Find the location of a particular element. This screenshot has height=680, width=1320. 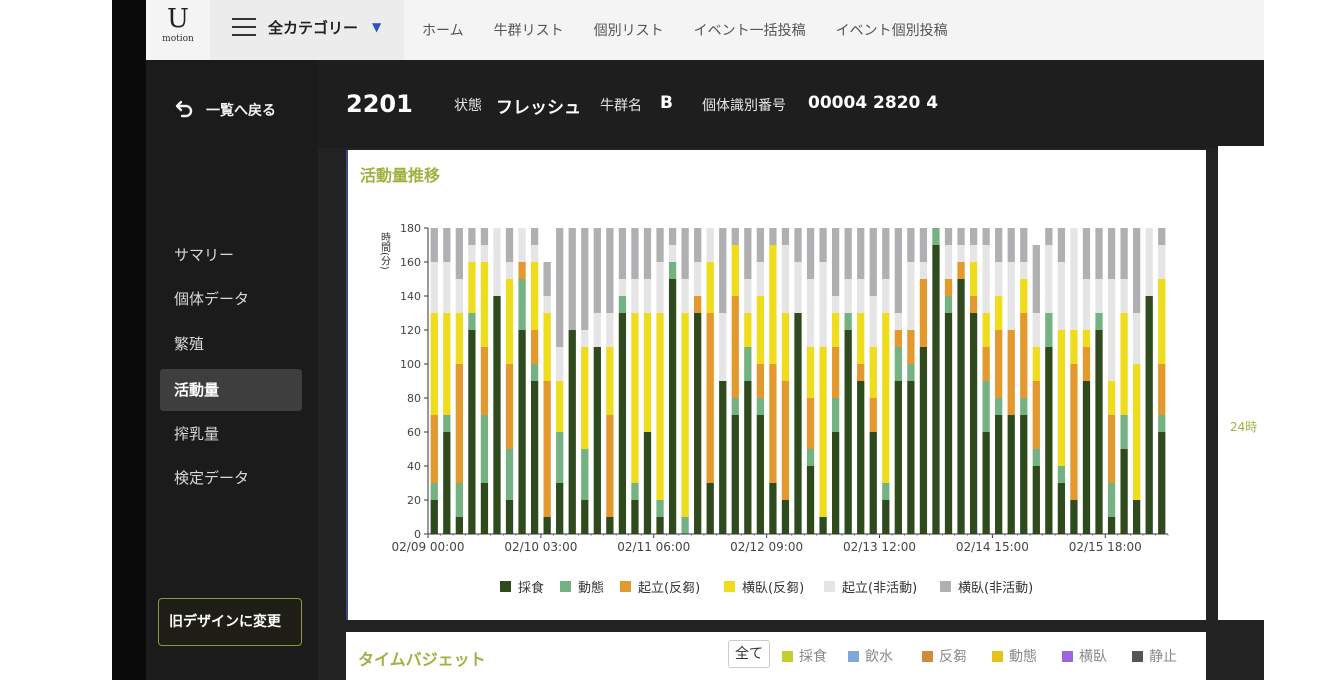

legend-swatch is located at coordinates (945, 586).